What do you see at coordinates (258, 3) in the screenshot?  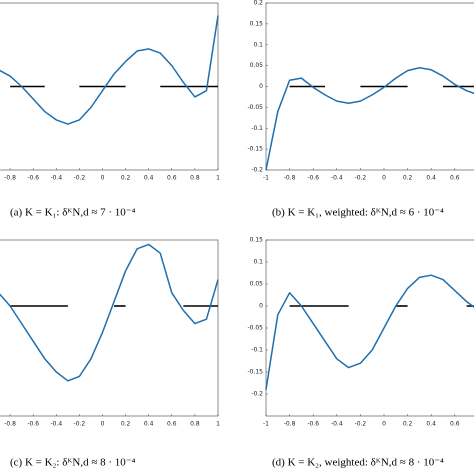 I see `y-tick-label: 0.2` at bounding box center [258, 3].